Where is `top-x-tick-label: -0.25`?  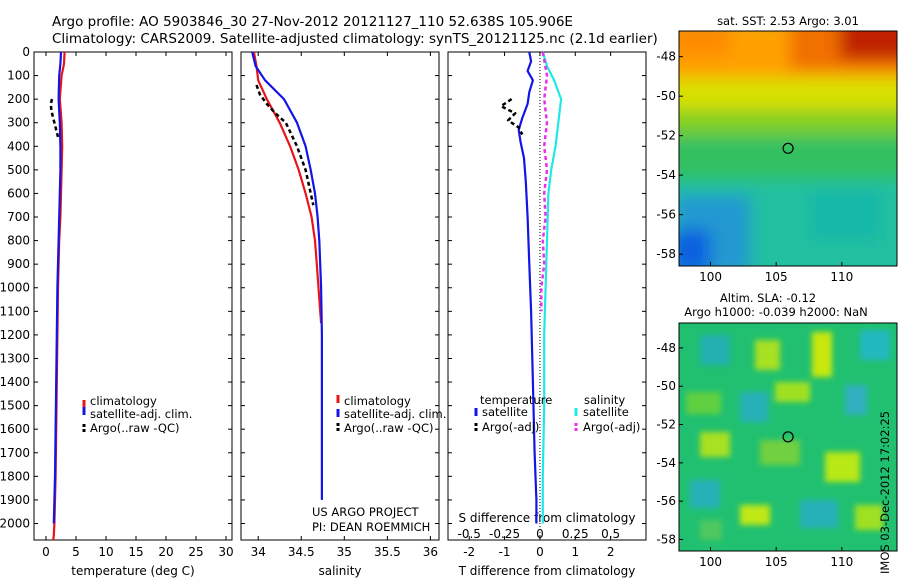 top-x-tick-label: -0.25 is located at coordinates (504, 534).